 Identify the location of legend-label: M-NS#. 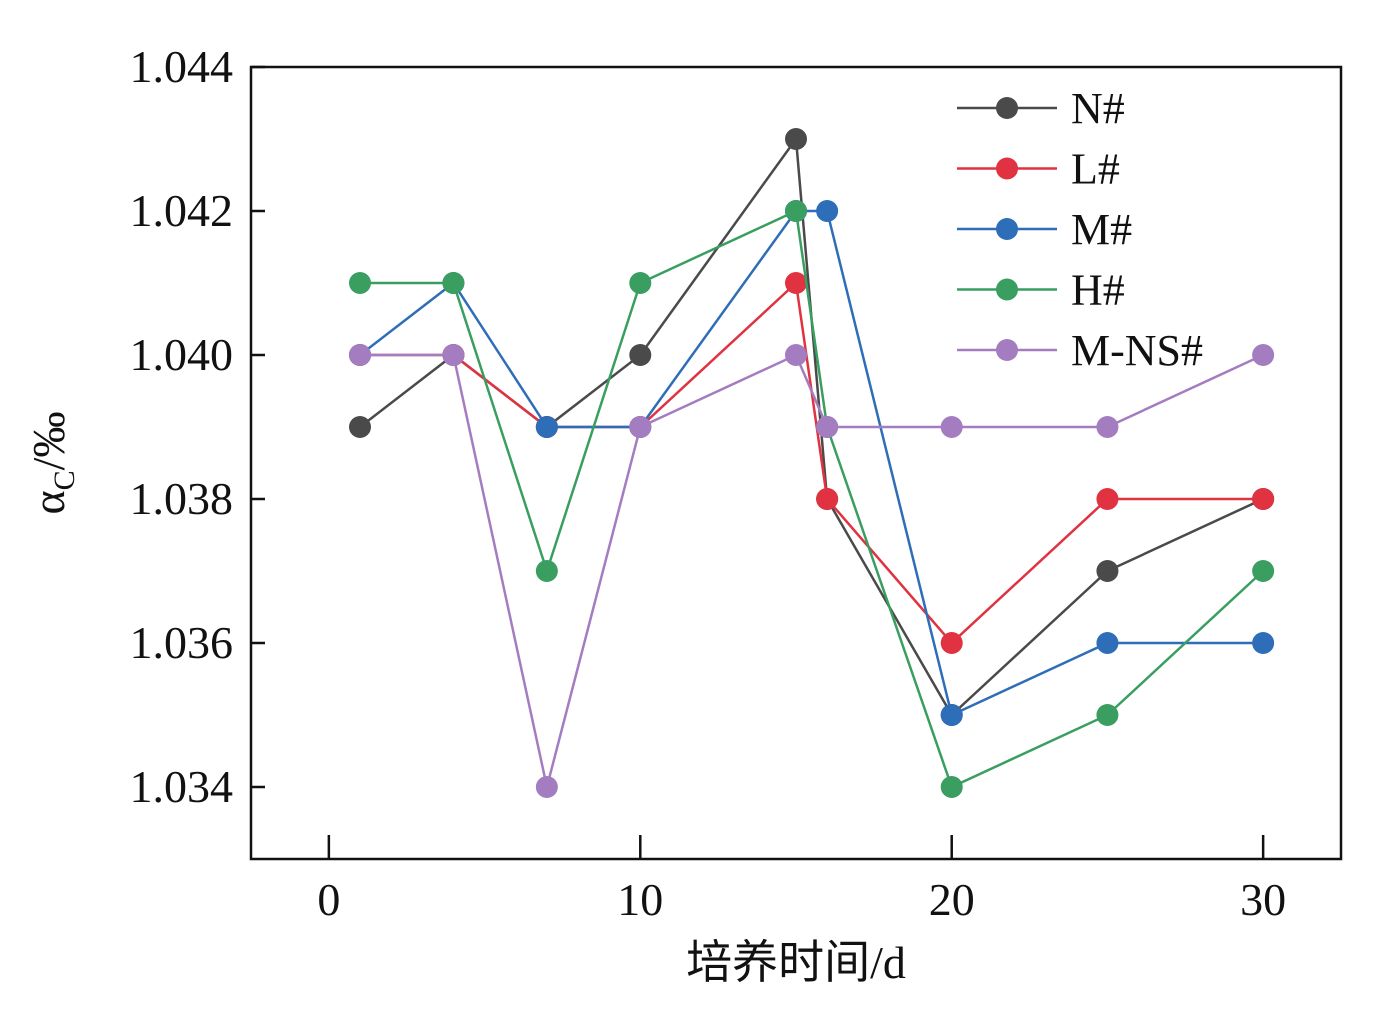
(1137, 350).